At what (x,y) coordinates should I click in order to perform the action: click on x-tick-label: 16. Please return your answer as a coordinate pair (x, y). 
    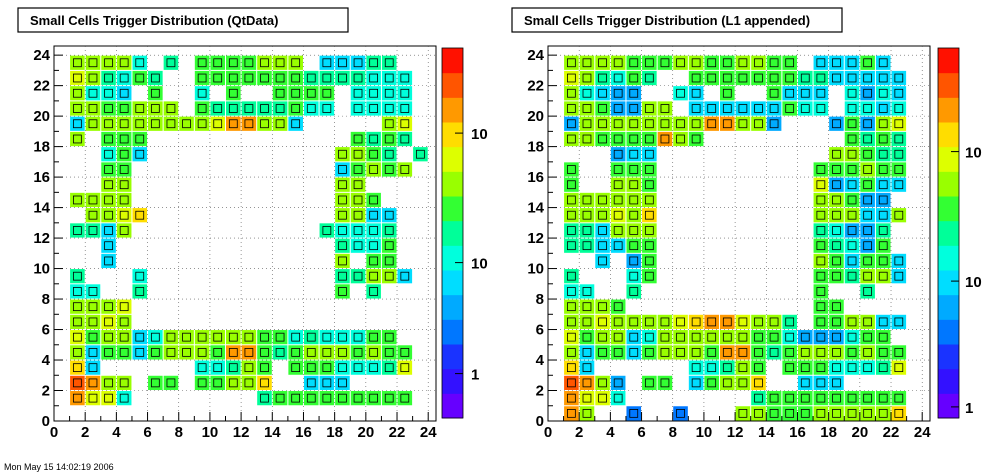
    Looking at the image, I should click on (303, 432).